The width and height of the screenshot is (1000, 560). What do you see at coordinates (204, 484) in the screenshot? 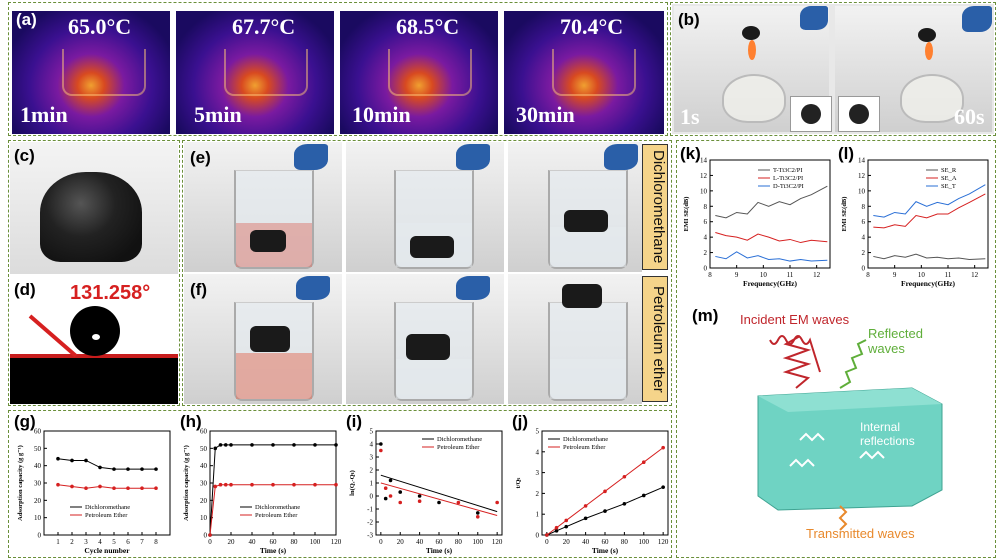
I see `y-tick-label: 30` at bounding box center [204, 484].